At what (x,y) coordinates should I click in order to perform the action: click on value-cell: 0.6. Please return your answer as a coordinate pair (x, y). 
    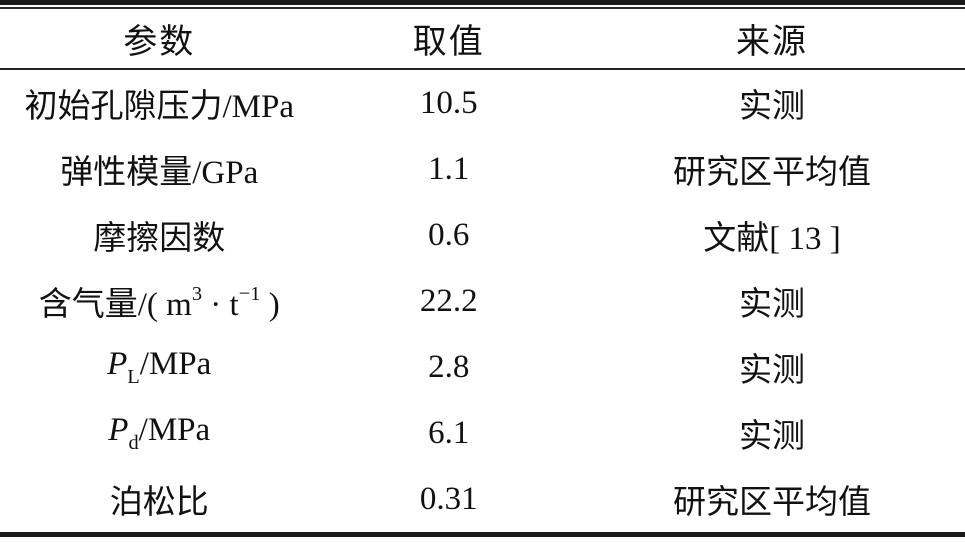
    Looking at the image, I should click on (449, 234).